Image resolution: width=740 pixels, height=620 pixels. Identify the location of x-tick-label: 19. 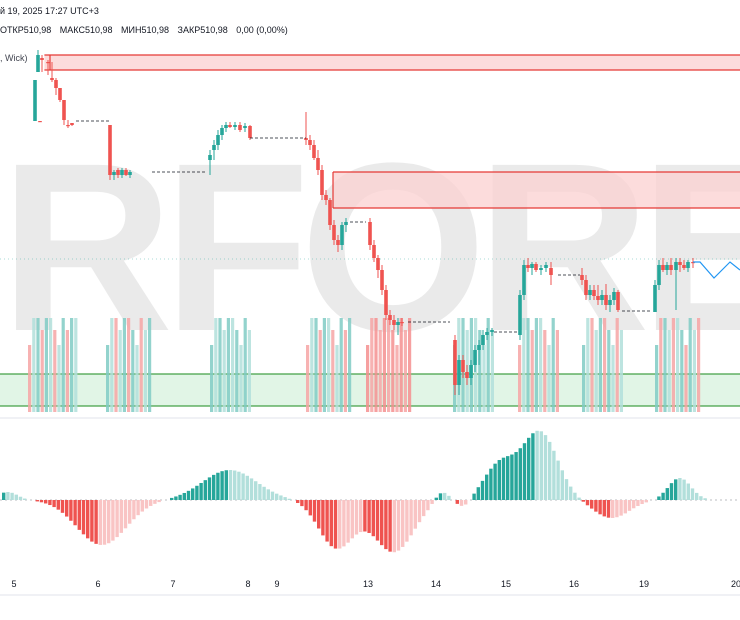
(644, 584).